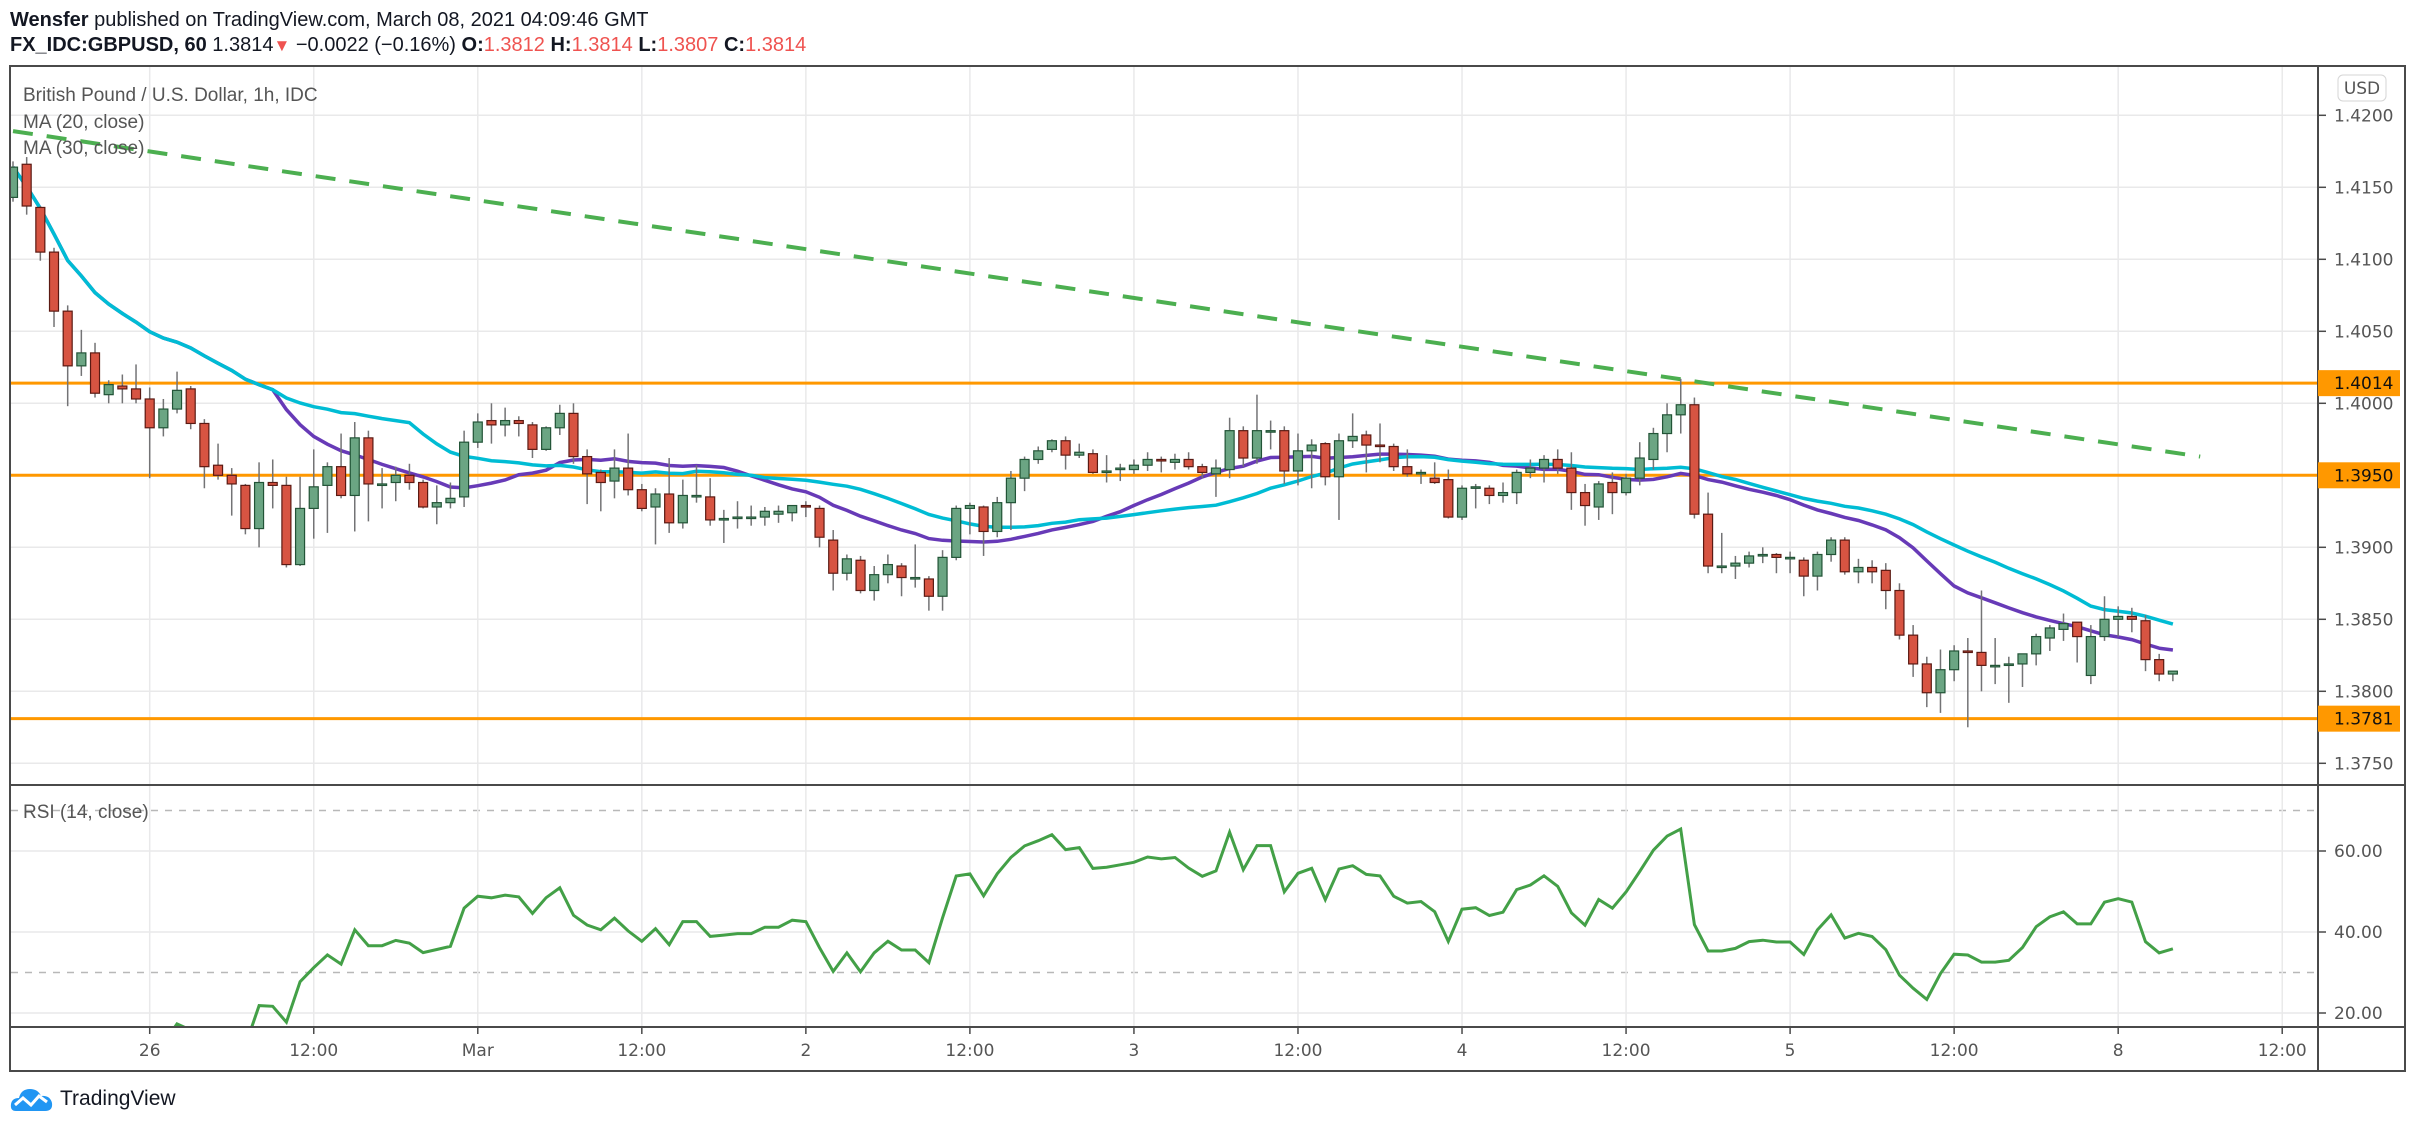 Image resolution: width=2415 pixels, height=1128 pixels. I want to click on ma20-legend: MA (20, close), so click(83, 122).